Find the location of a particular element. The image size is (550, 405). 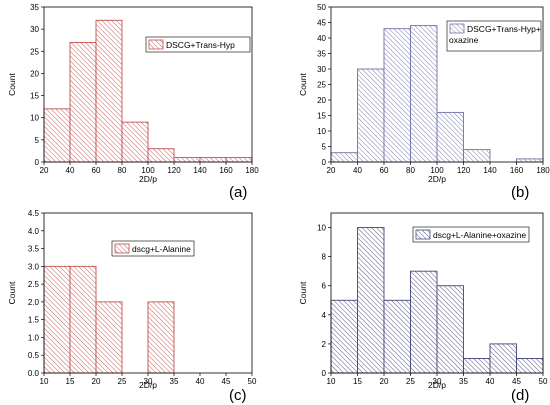

y-axis-ticks: 0 5 10 15 20 25 30 35 is located at coordinates (37, 85).